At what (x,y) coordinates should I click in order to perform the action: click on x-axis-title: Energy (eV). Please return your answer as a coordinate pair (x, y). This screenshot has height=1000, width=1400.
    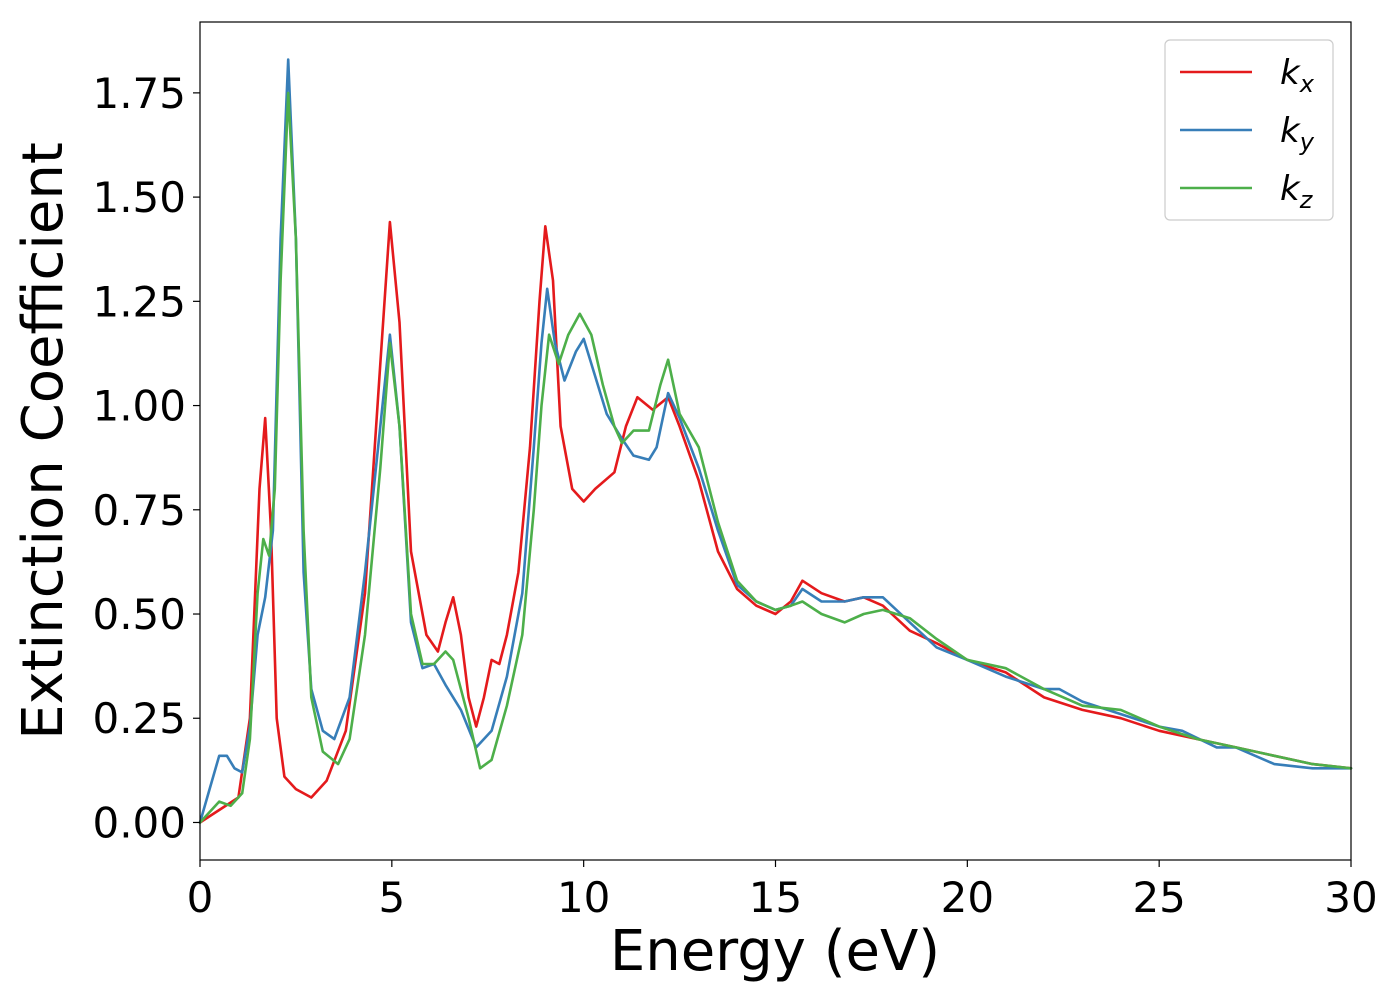
    Looking at the image, I should click on (775, 951).